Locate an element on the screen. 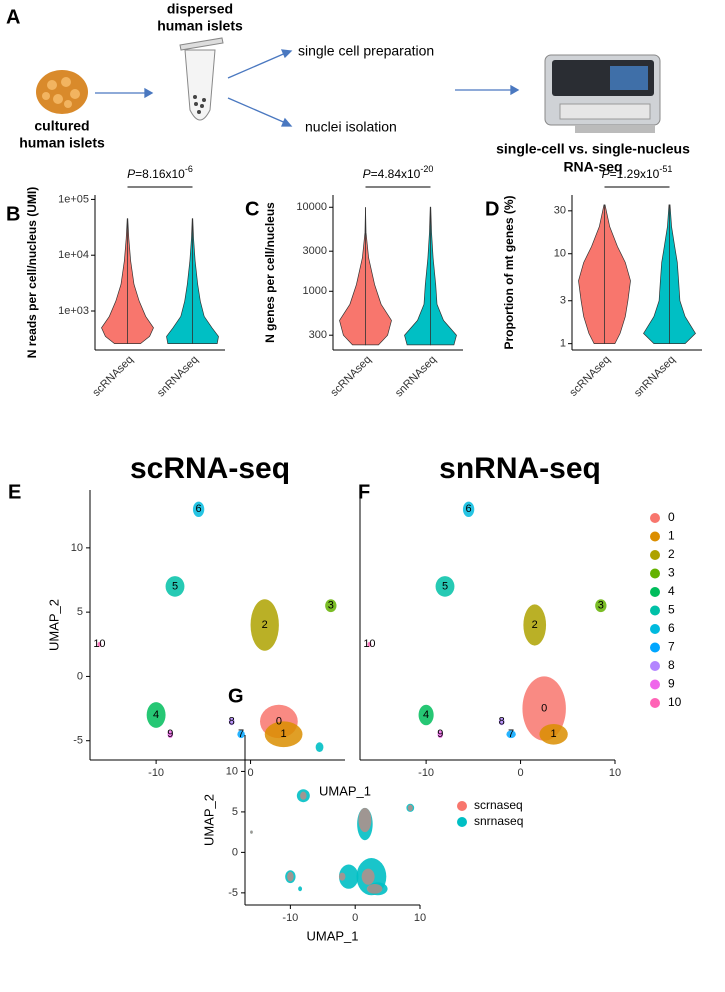 Image resolution: width=725 pixels, height=992 pixels. arrows is located at coordinates (307, 88).